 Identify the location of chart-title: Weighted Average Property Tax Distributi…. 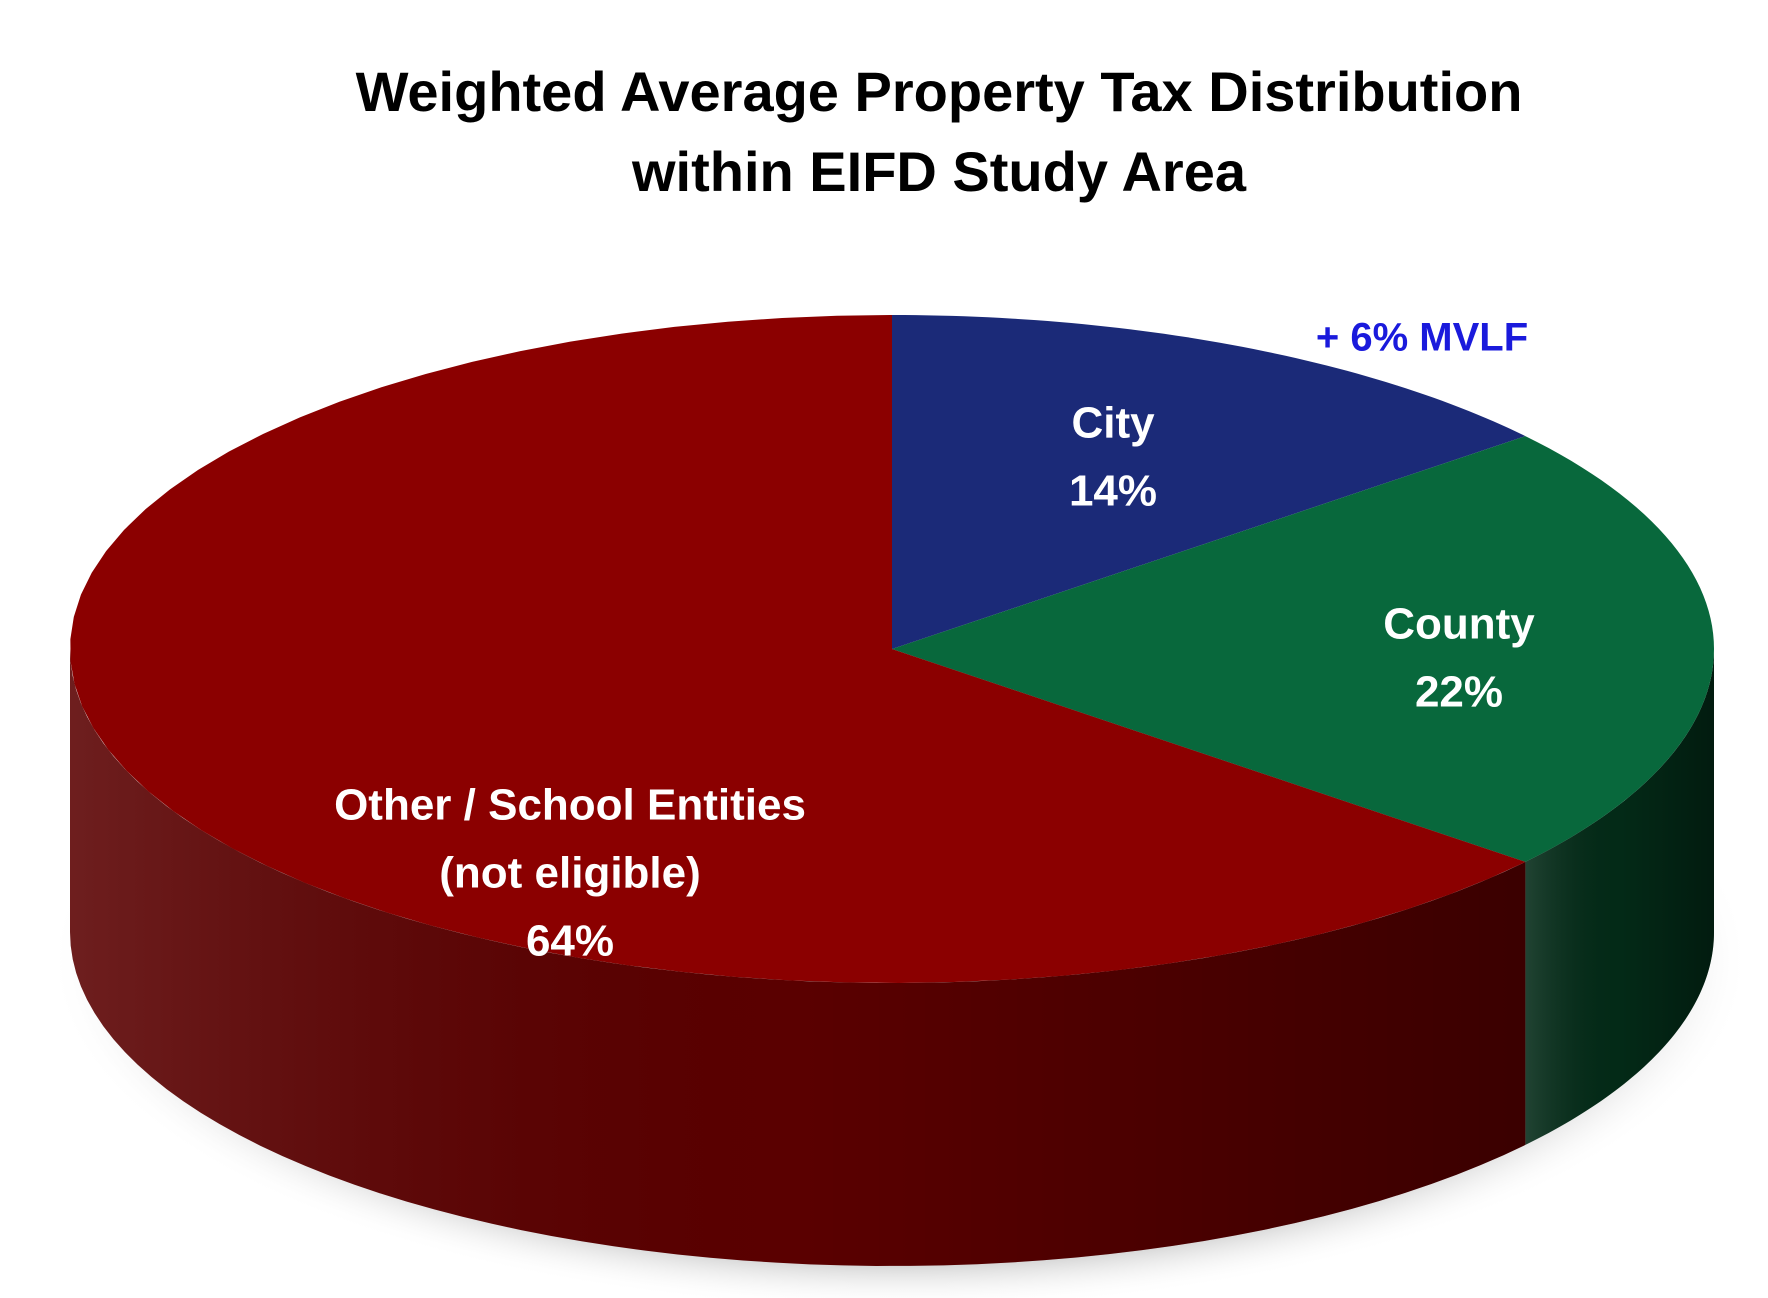
(939, 91).